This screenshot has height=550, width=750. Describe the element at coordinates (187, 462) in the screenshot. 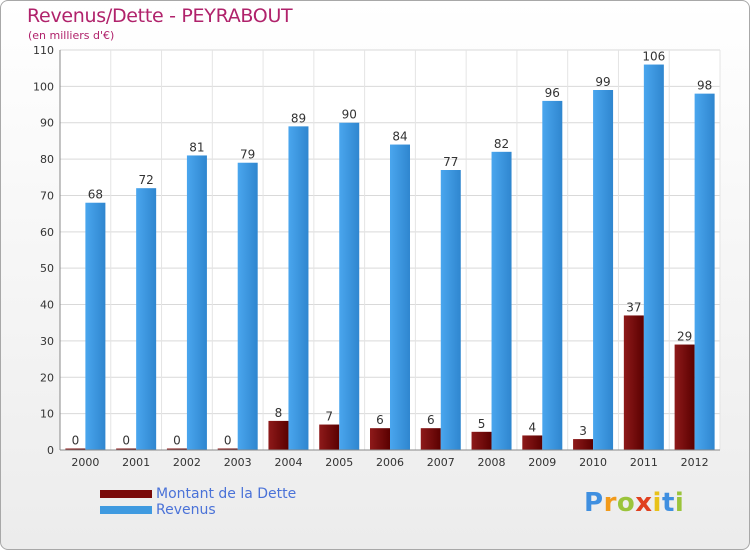

I see `x-tick-label: 2002` at that location.